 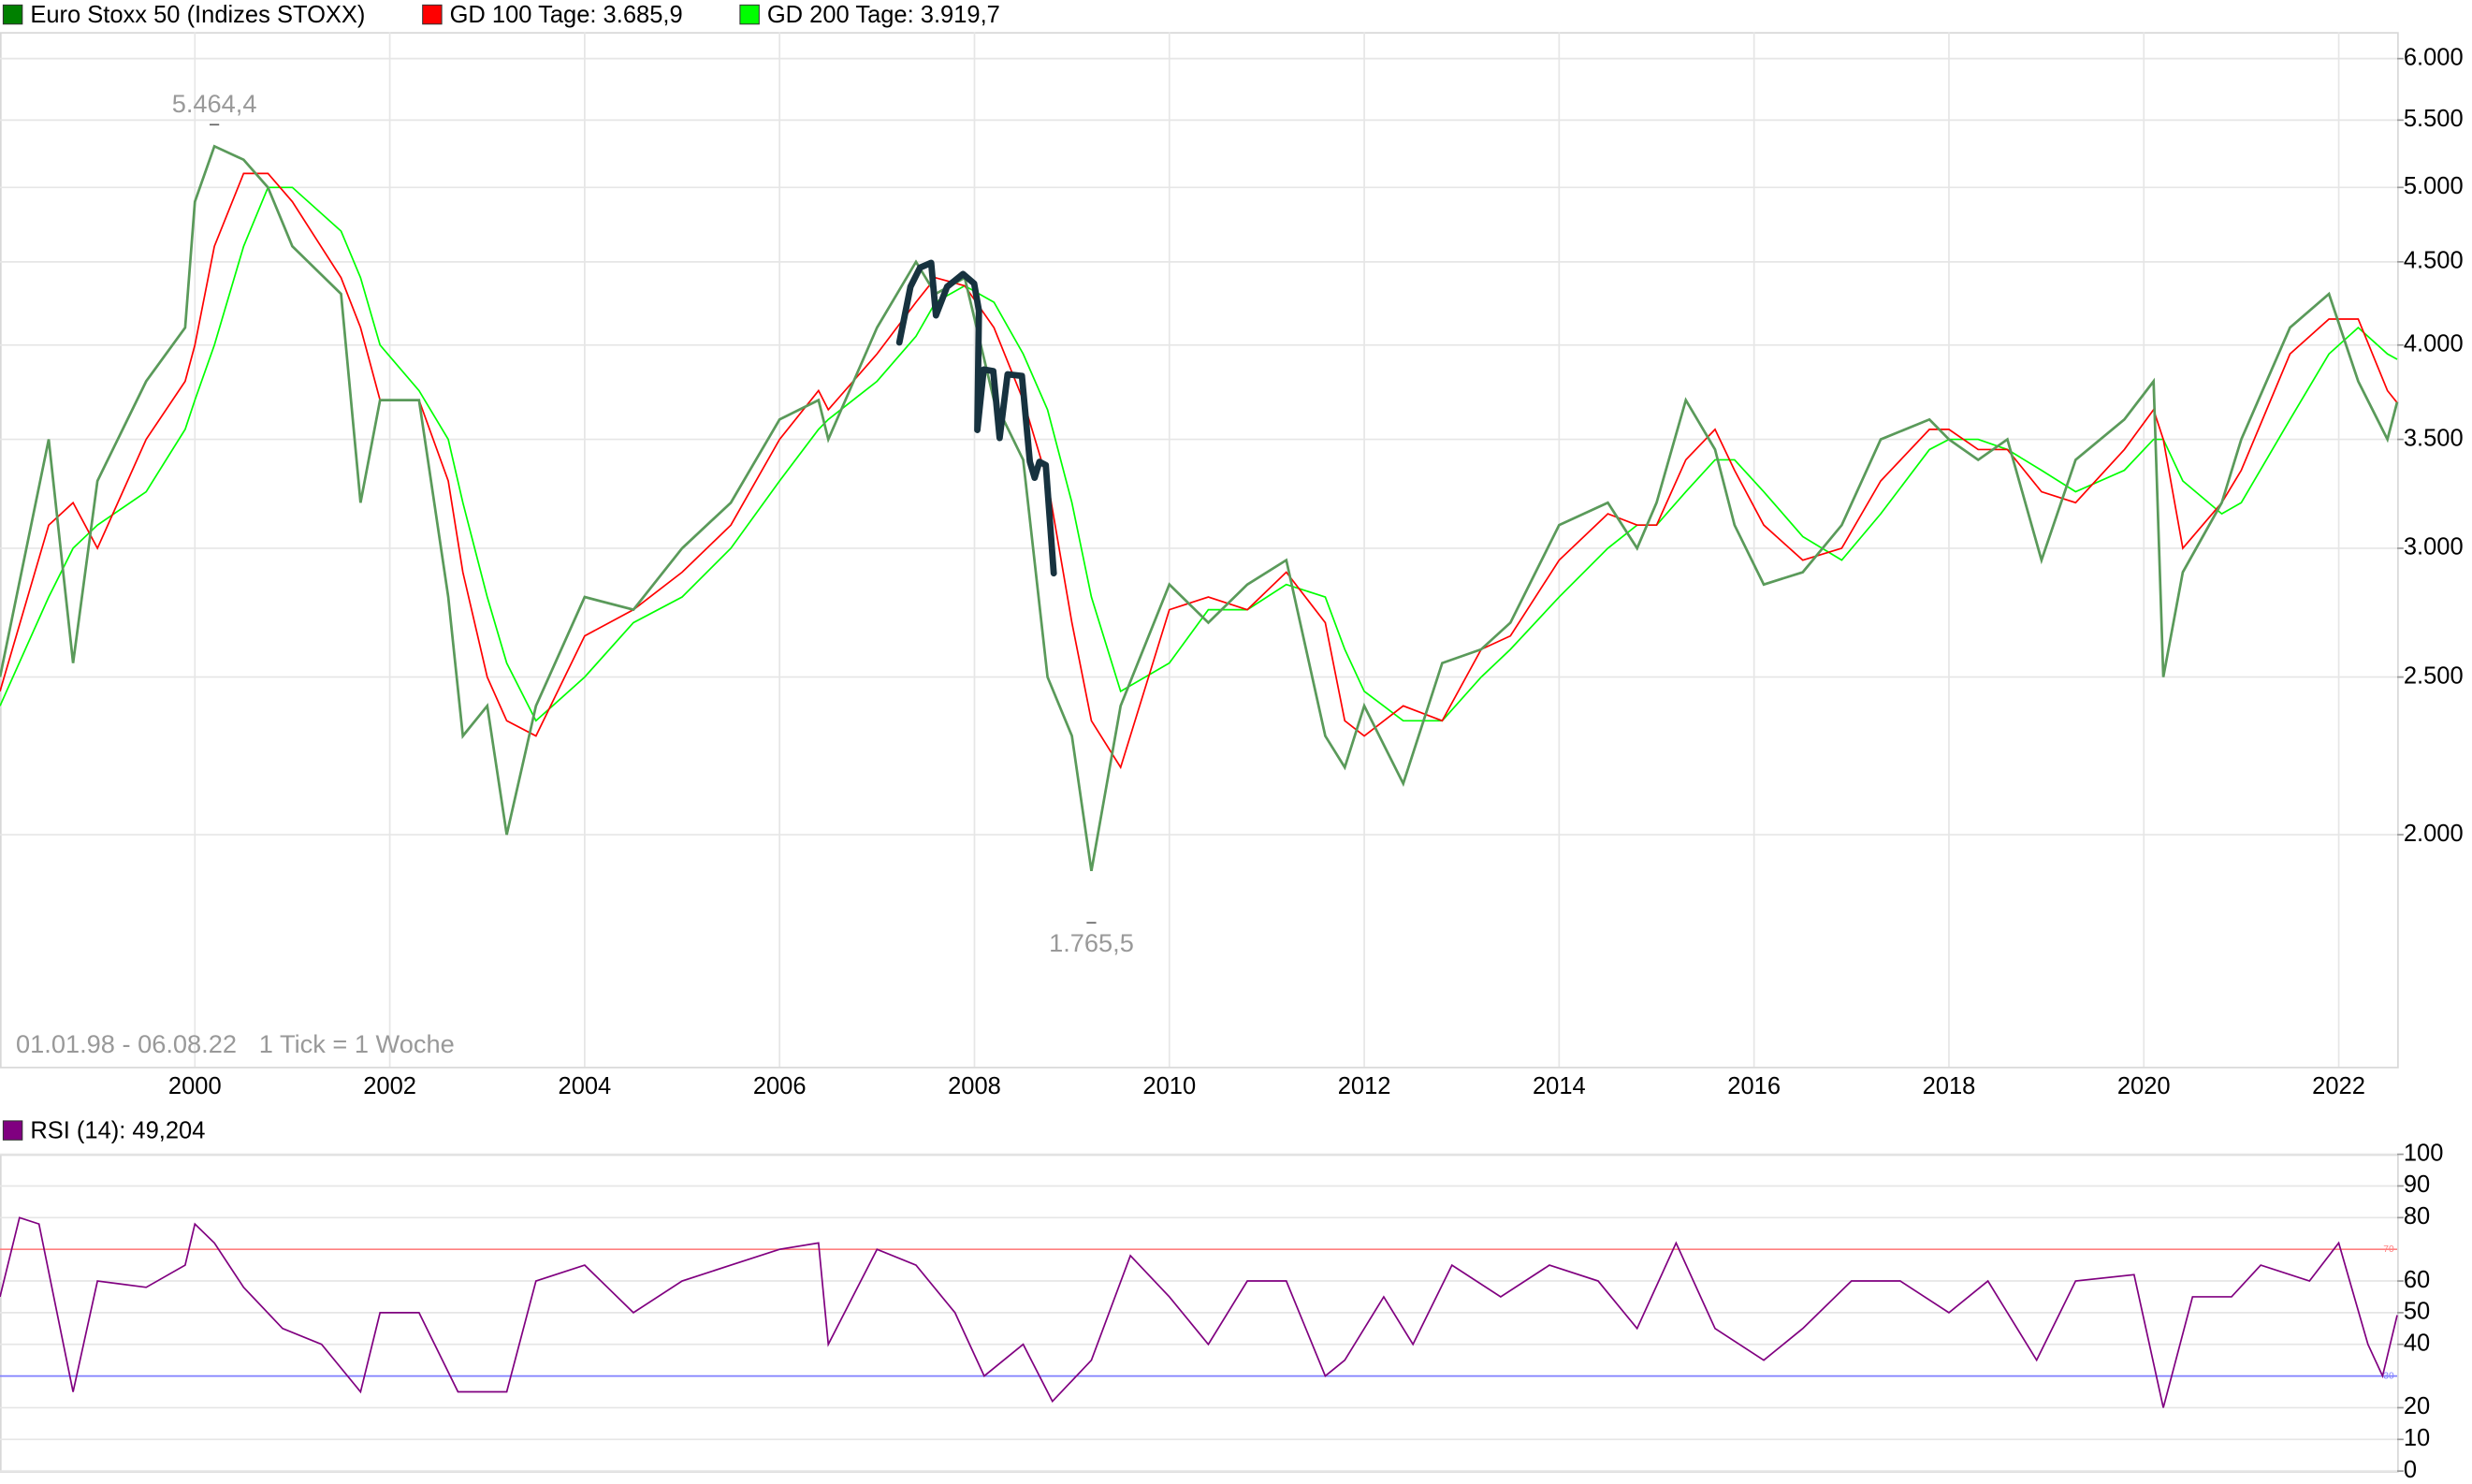 What do you see at coordinates (197, 15) in the screenshot?
I see `legend-label: Euro Stoxx 50 (Indizes STOXX)` at bounding box center [197, 15].